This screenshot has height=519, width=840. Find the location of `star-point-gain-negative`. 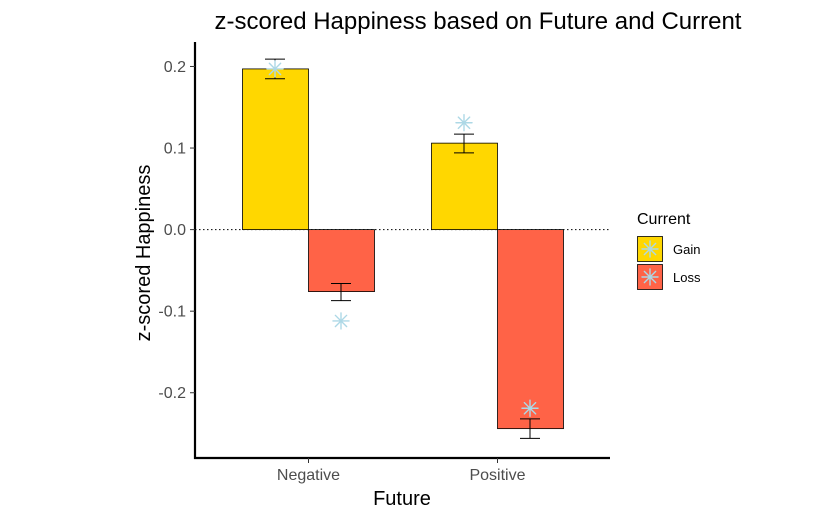

star-point-gain-negative is located at coordinates (275, 69).